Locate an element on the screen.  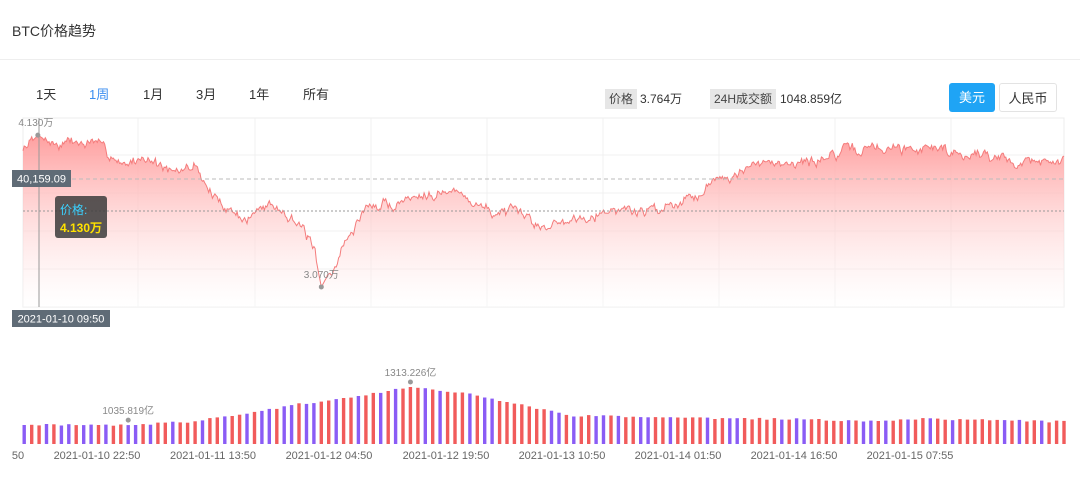
volume-max-marker is located at coordinates (410, 382).